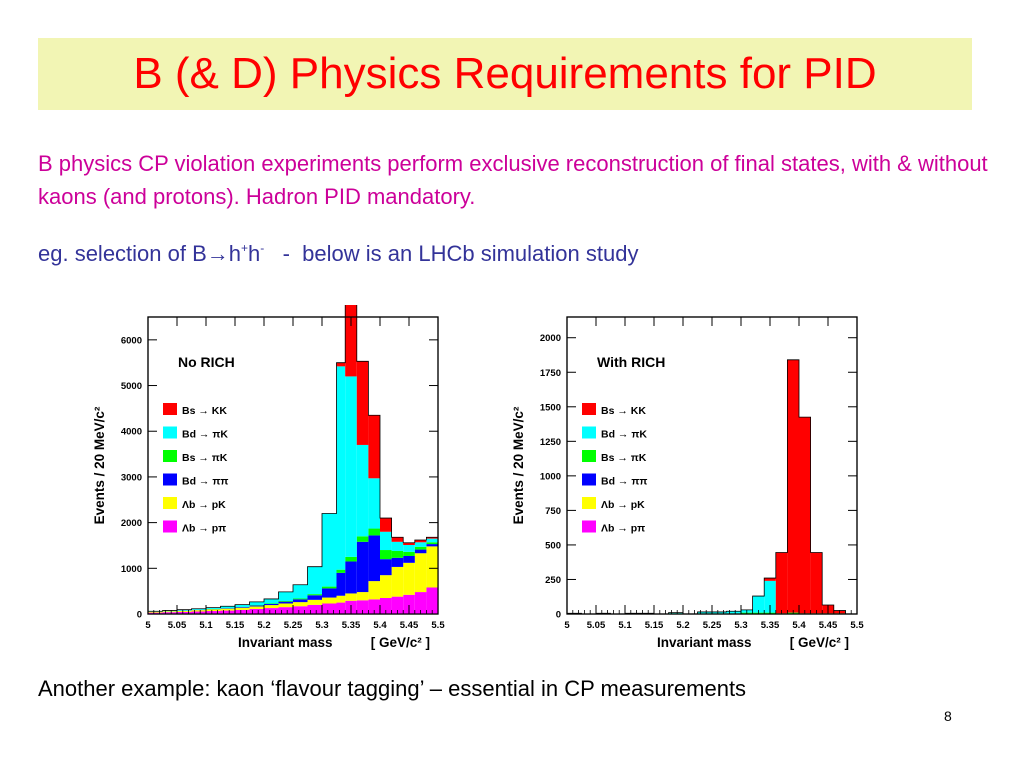 Image resolution: width=1024 pixels, height=768 pixels. I want to click on x-tick-label: 5.05, so click(596, 625).